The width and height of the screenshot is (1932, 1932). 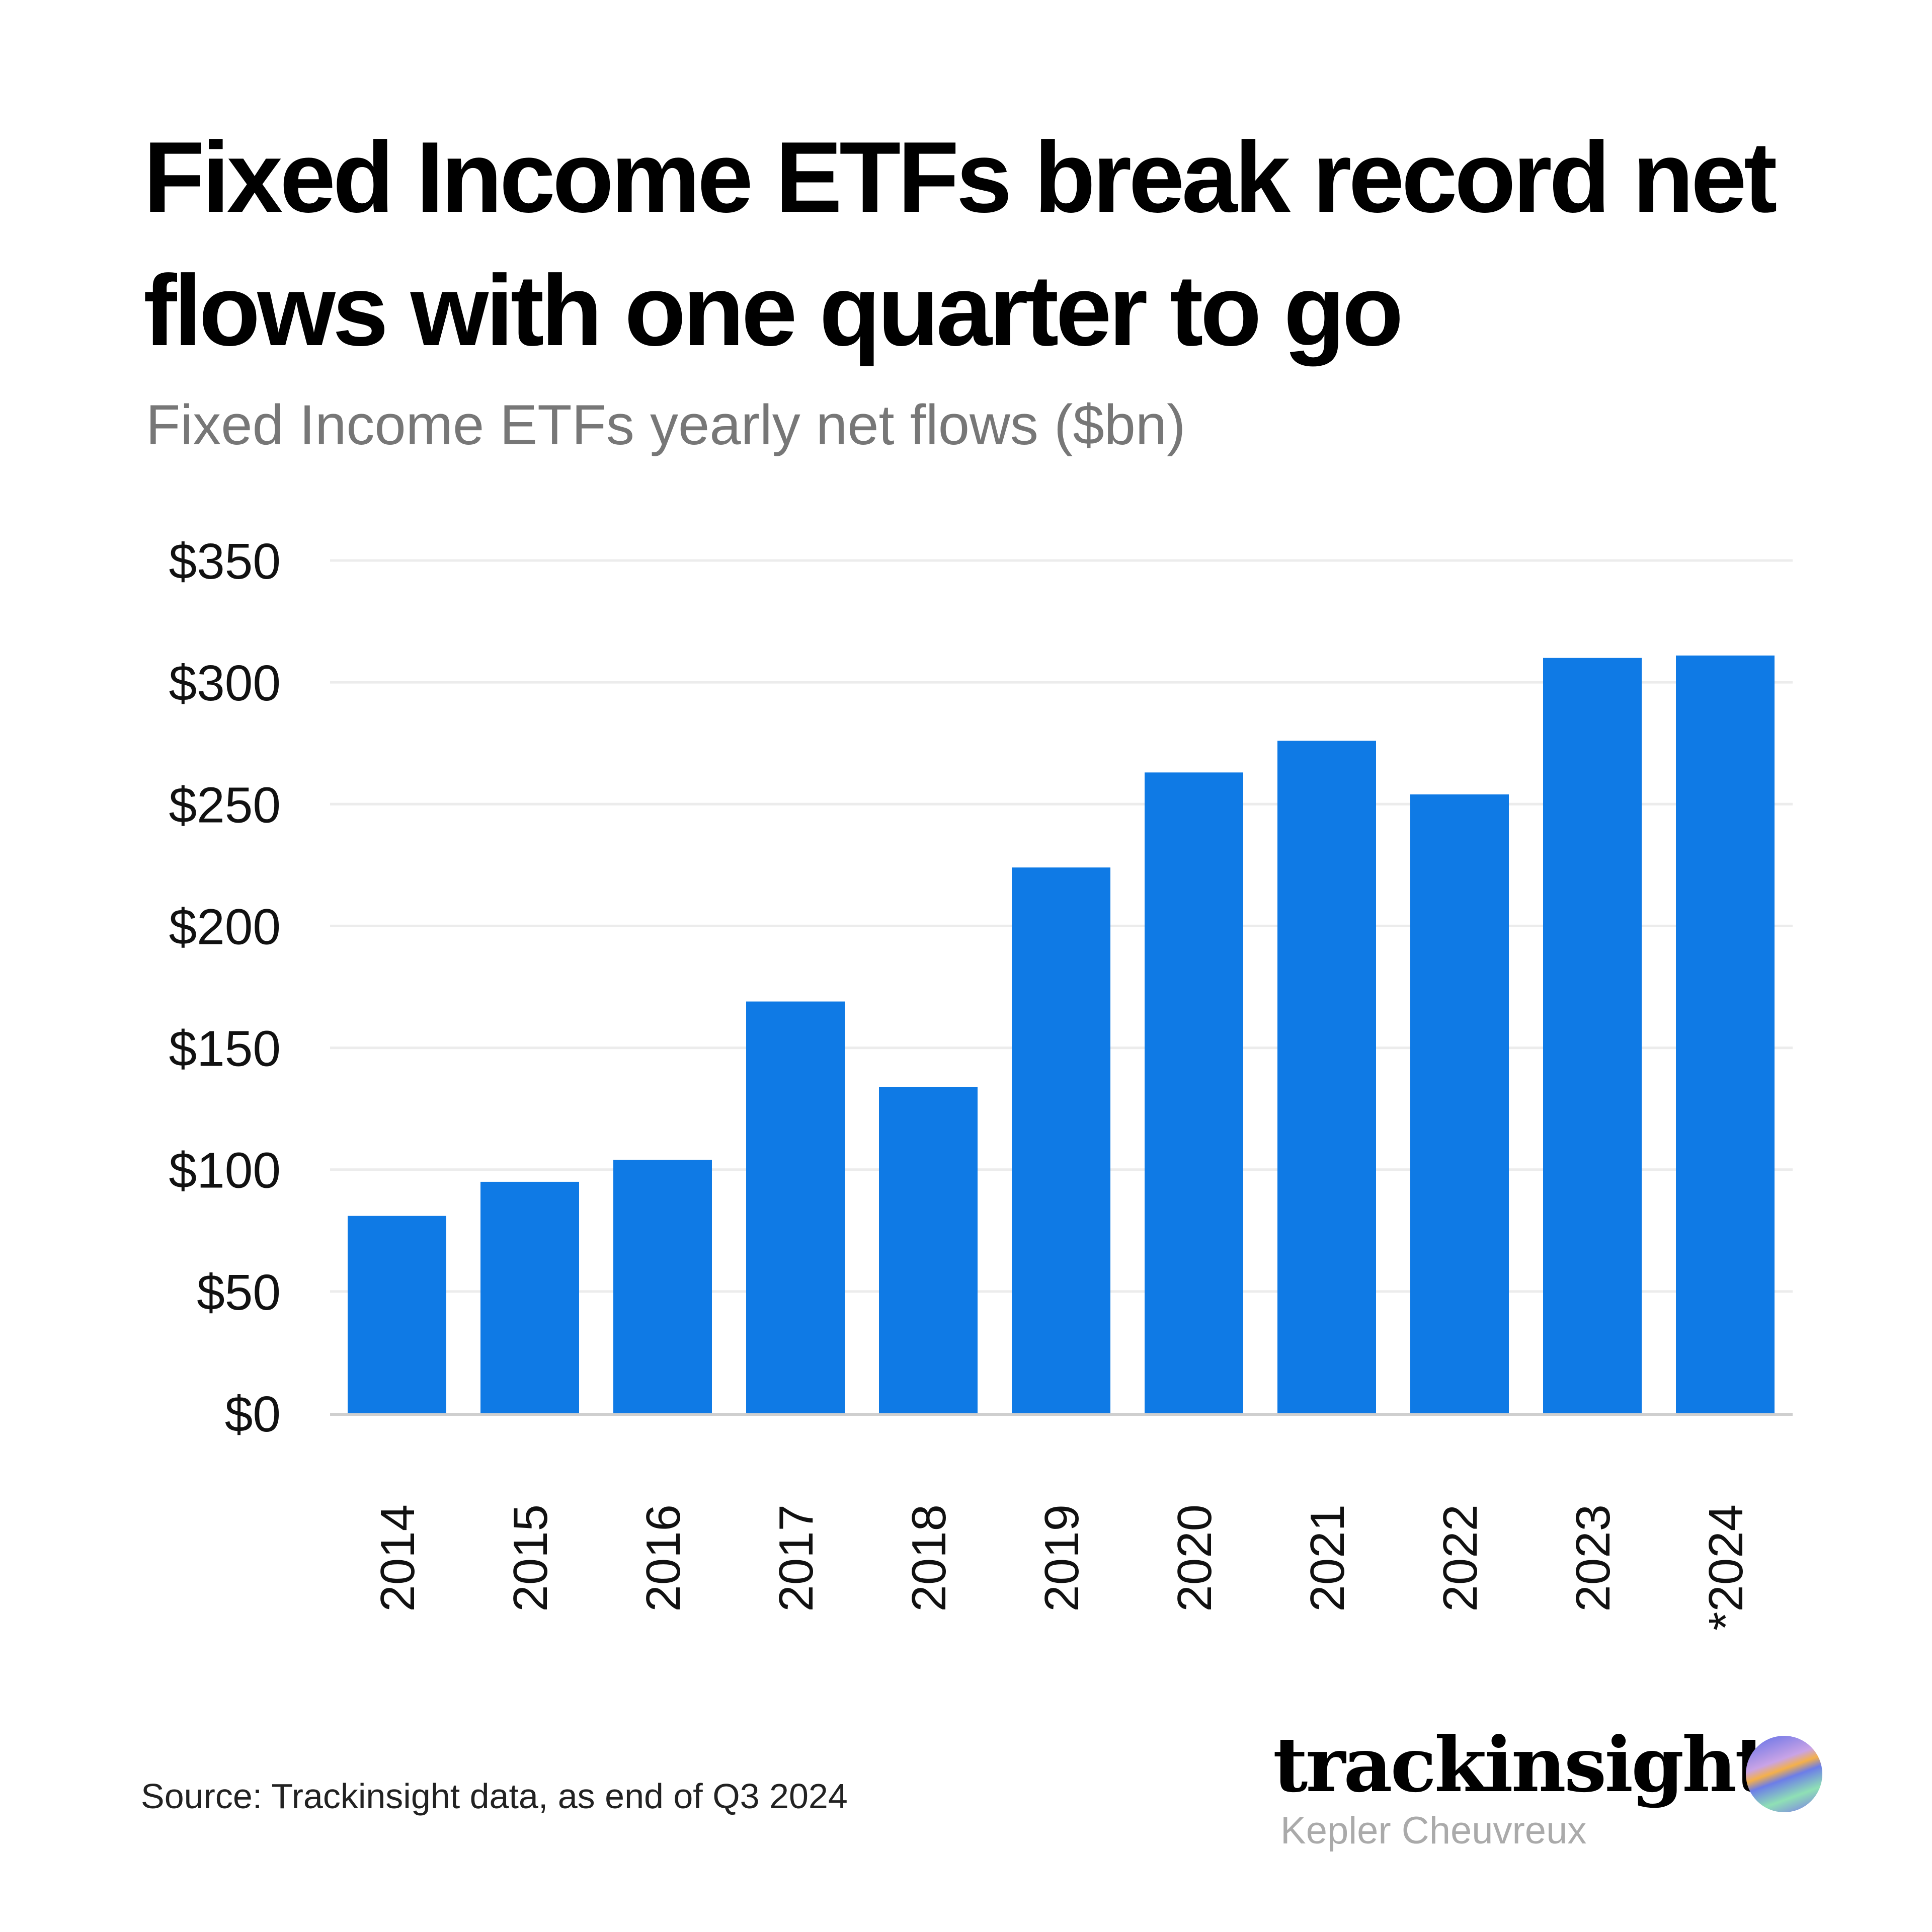 What do you see at coordinates (225, 1049) in the screenshot?
I see `y-tick-label: $150` at bounding box center [225, 1049].